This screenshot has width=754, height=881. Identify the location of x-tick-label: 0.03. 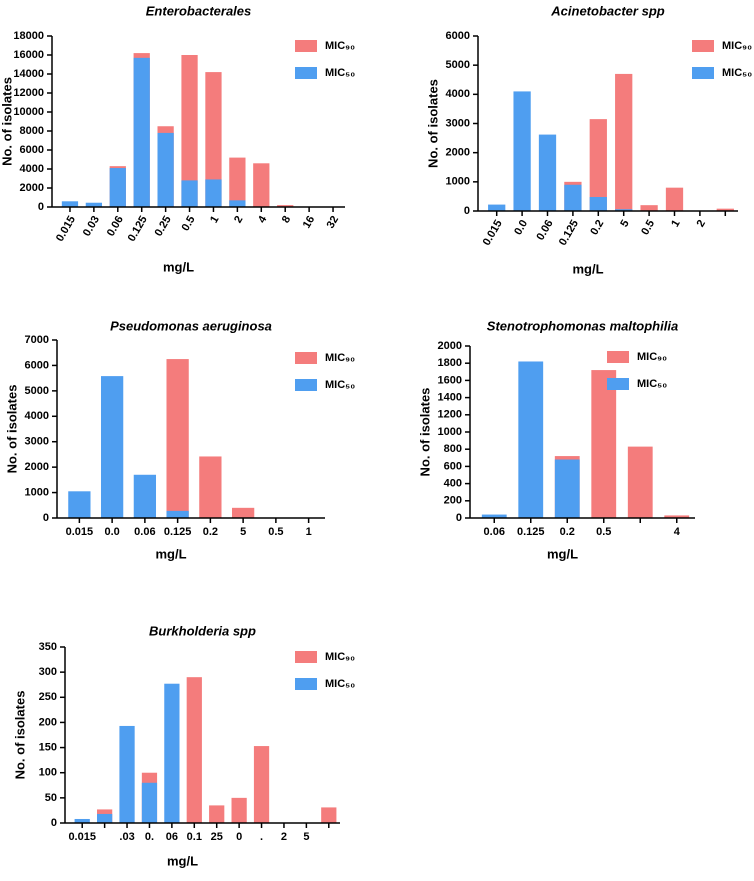
(91, 226).